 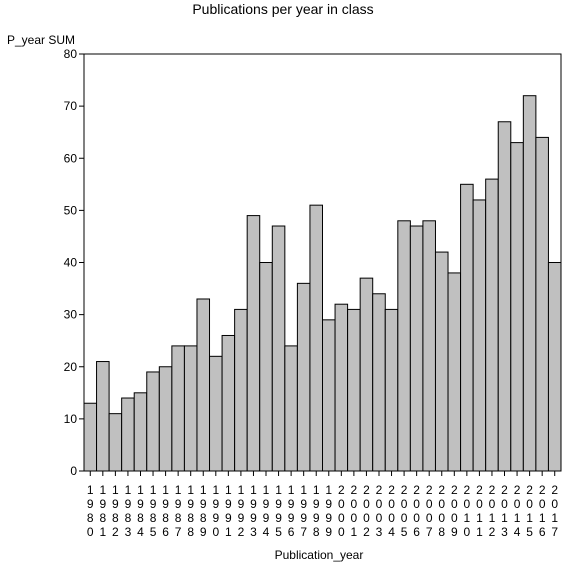 I want to click on bar-1983, so click(x=128, y=434).